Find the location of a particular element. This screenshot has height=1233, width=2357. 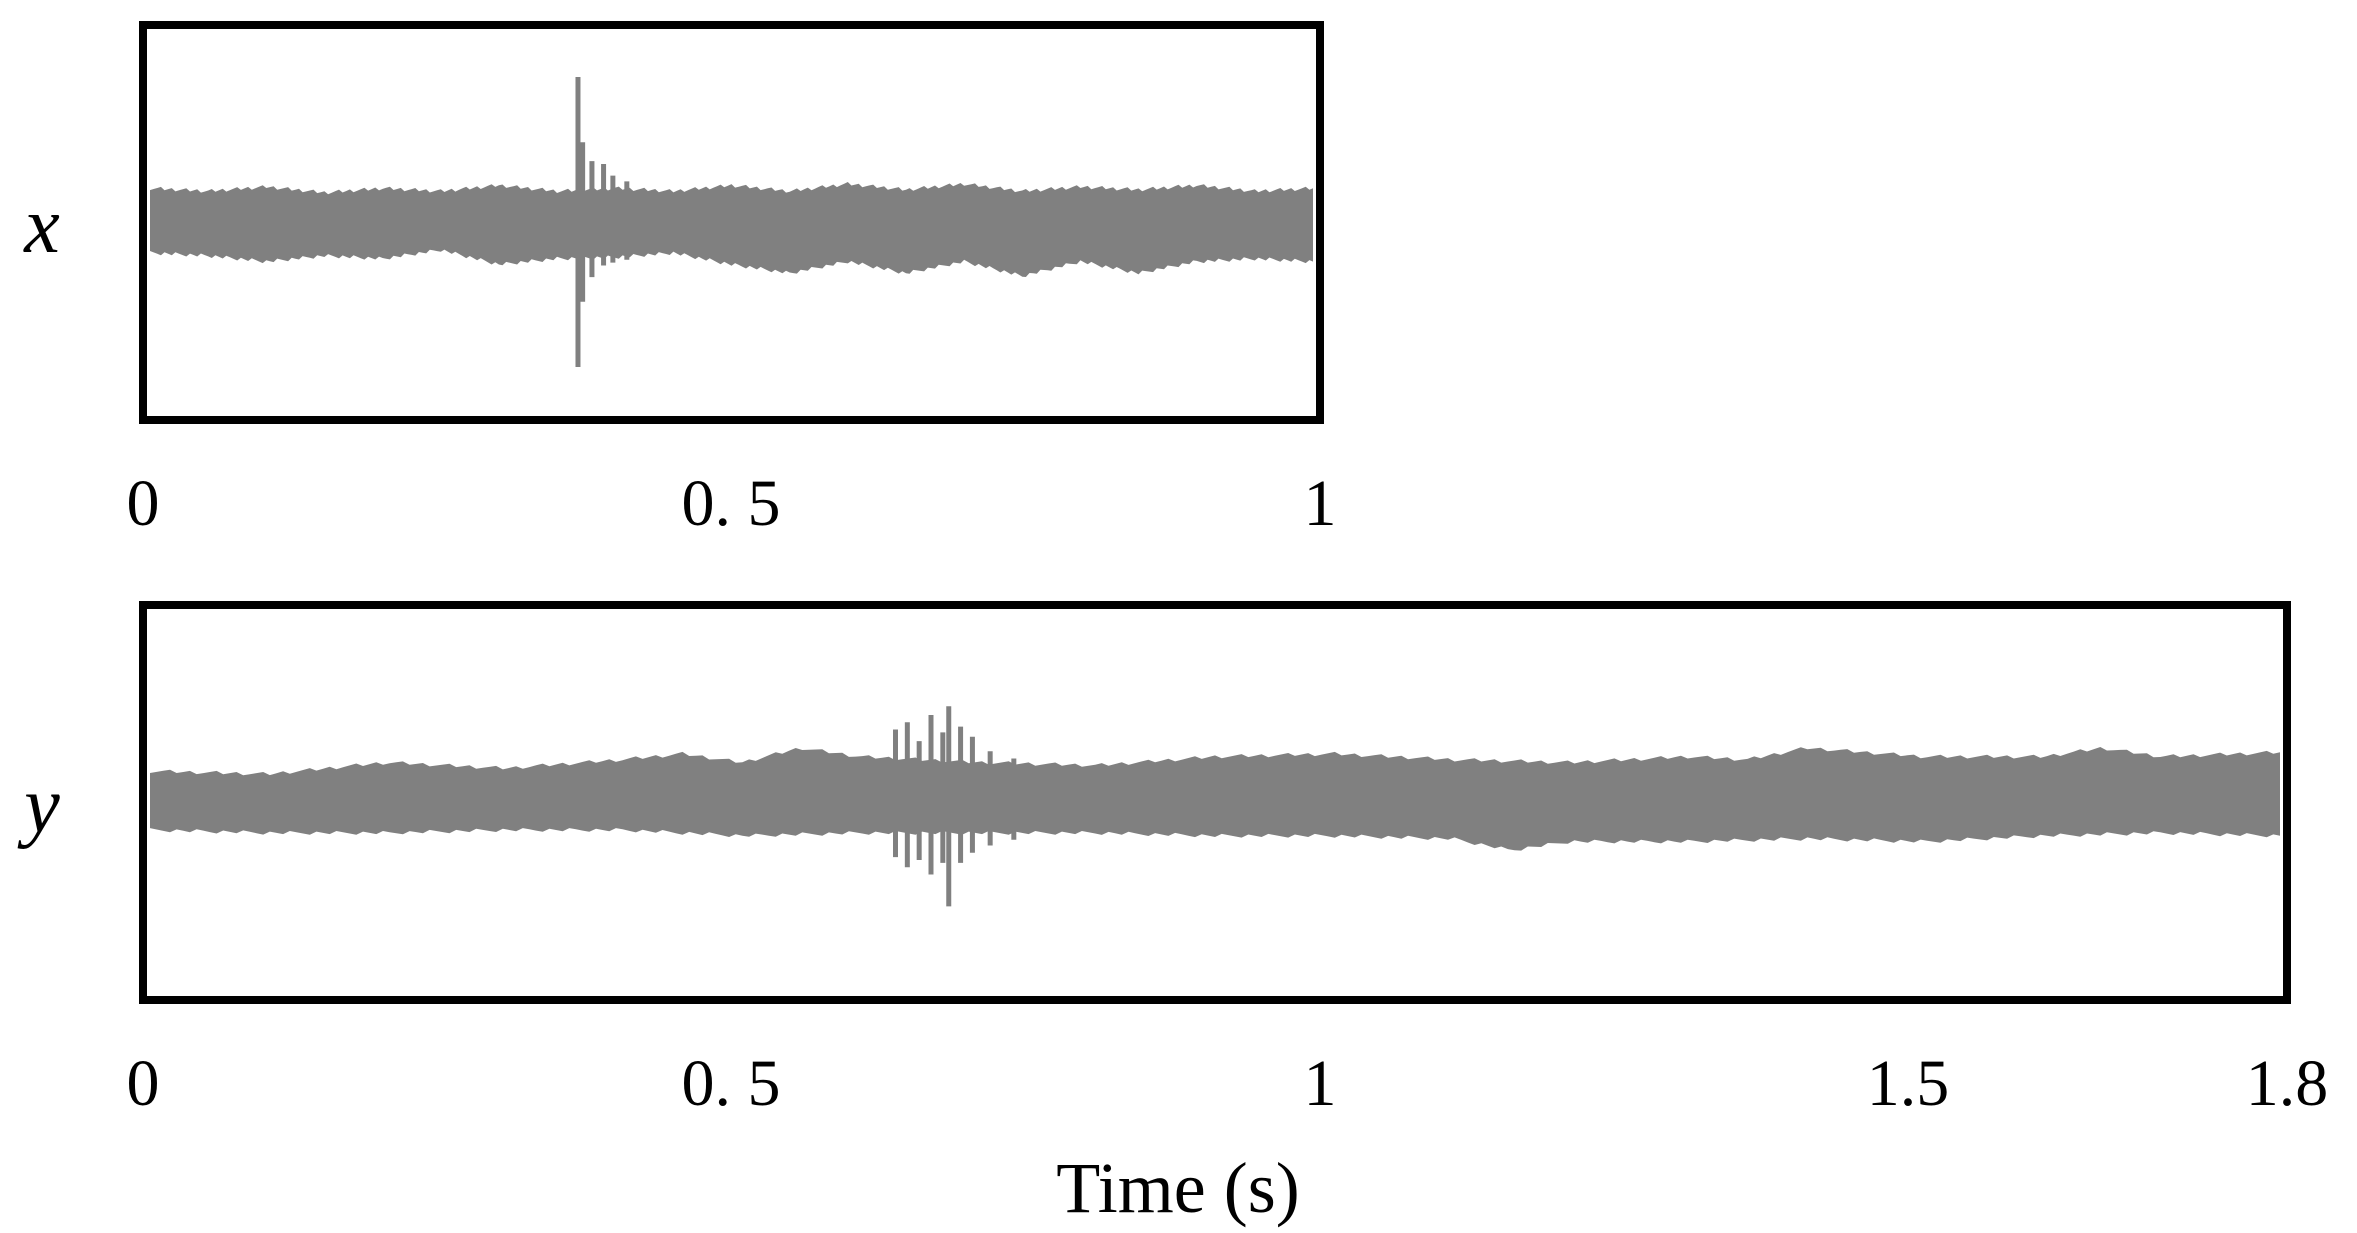

ylabel-y: y is located at coordinates (38, 806).